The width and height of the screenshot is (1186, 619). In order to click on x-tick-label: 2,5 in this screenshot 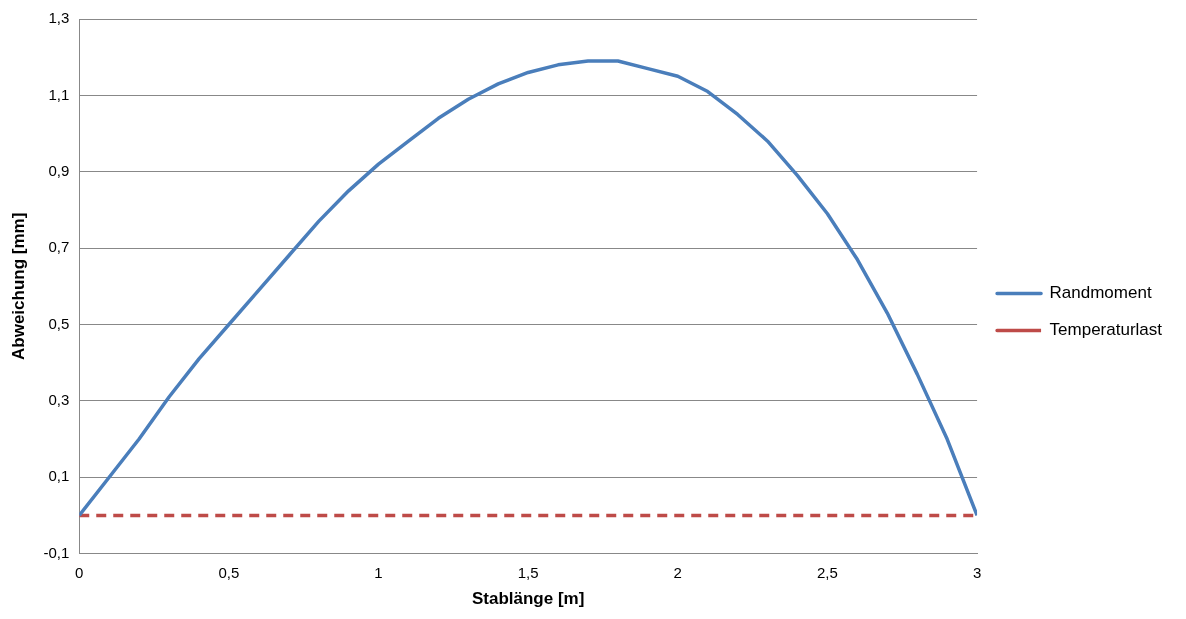, I will do `click(827, 572)`.